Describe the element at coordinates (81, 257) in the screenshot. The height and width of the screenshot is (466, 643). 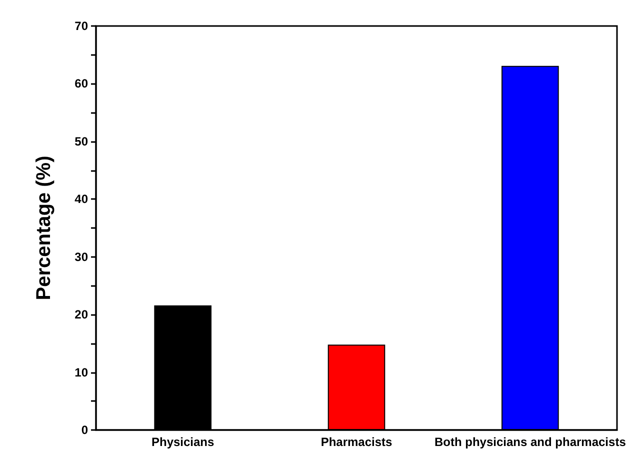
I see `y-tick-label: 30` at that location.